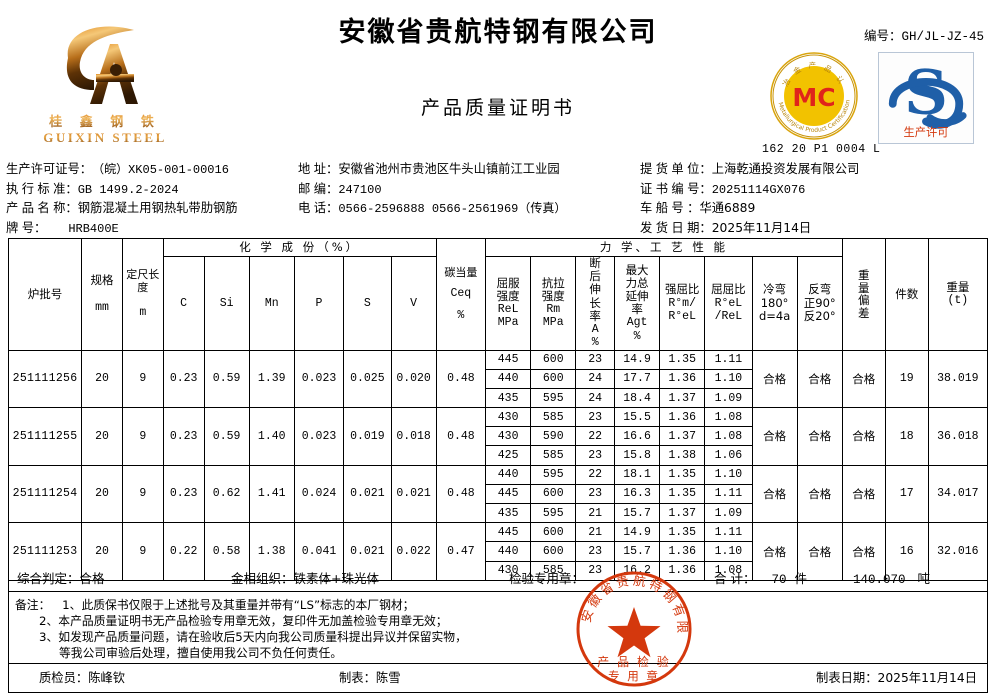 This screenshot has width=996, height=694. Describe the element at coordinates (367, 494) in the screenshot. I see `cell-s: 0.021` at that location.